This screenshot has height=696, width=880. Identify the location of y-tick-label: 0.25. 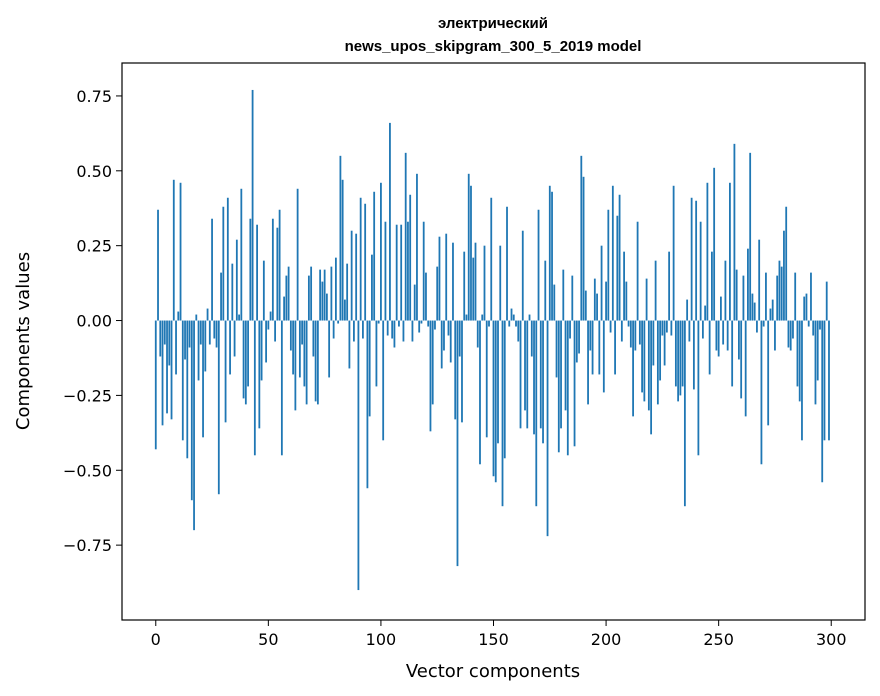
(94, 246).